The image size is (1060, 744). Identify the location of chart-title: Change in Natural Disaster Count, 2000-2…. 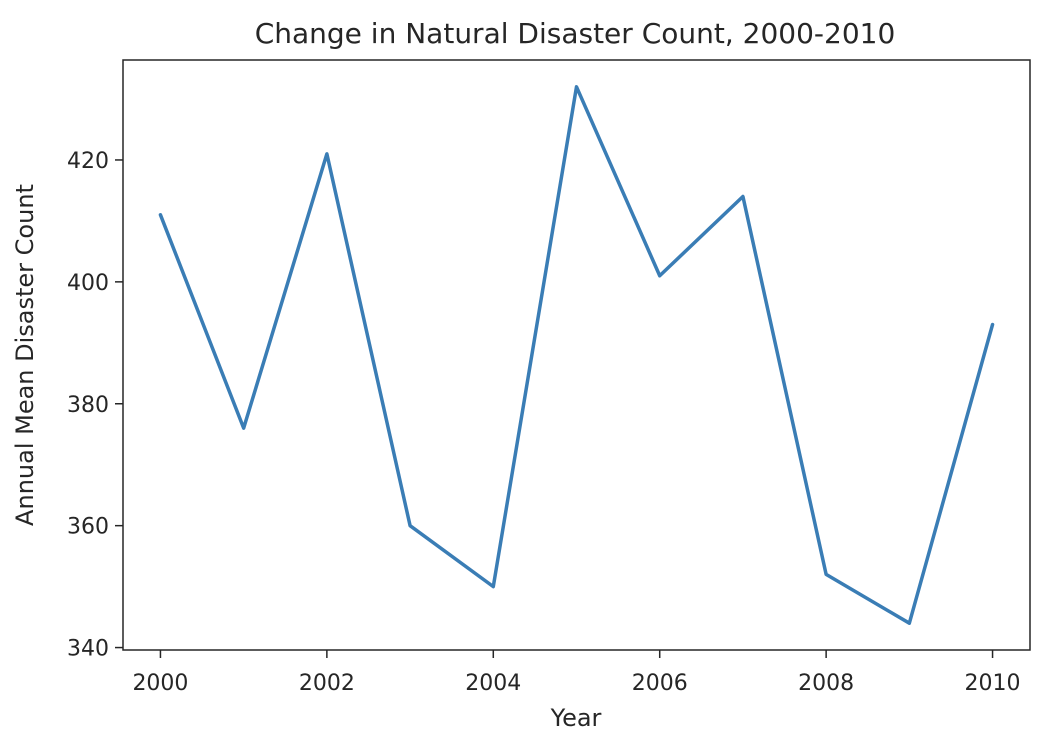
(575, 33).